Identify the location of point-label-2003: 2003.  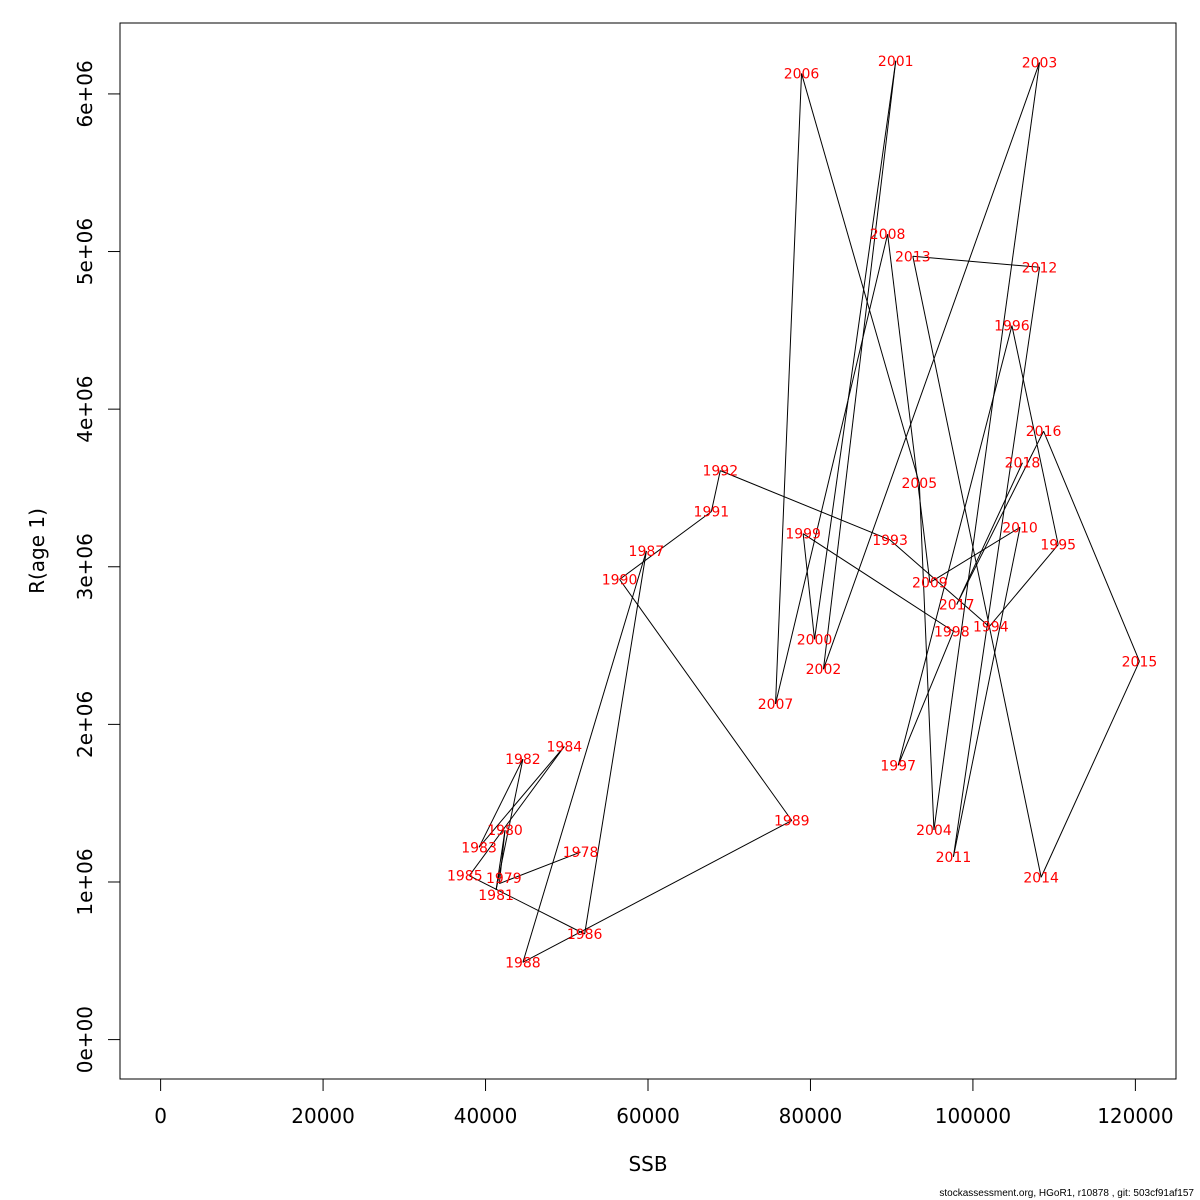
(1040, 63).